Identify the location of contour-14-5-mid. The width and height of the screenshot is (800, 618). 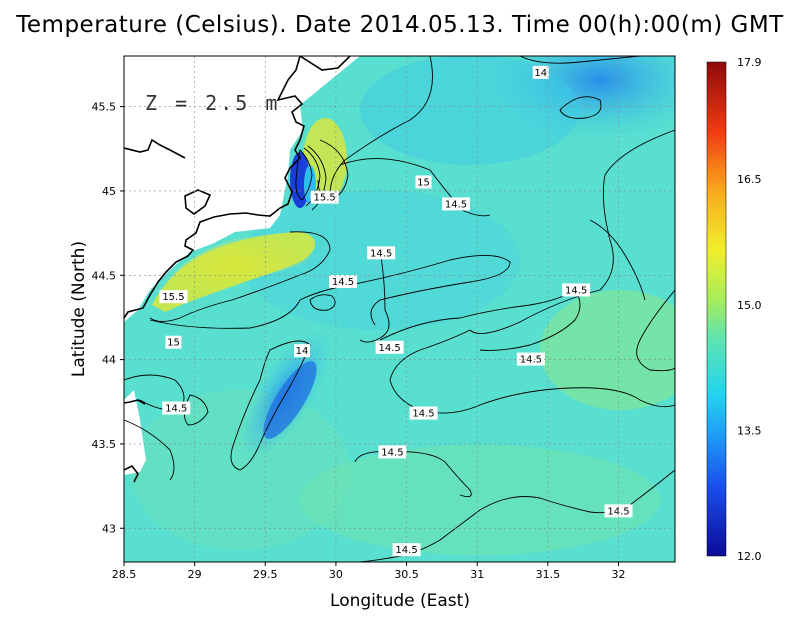
(374, 296).